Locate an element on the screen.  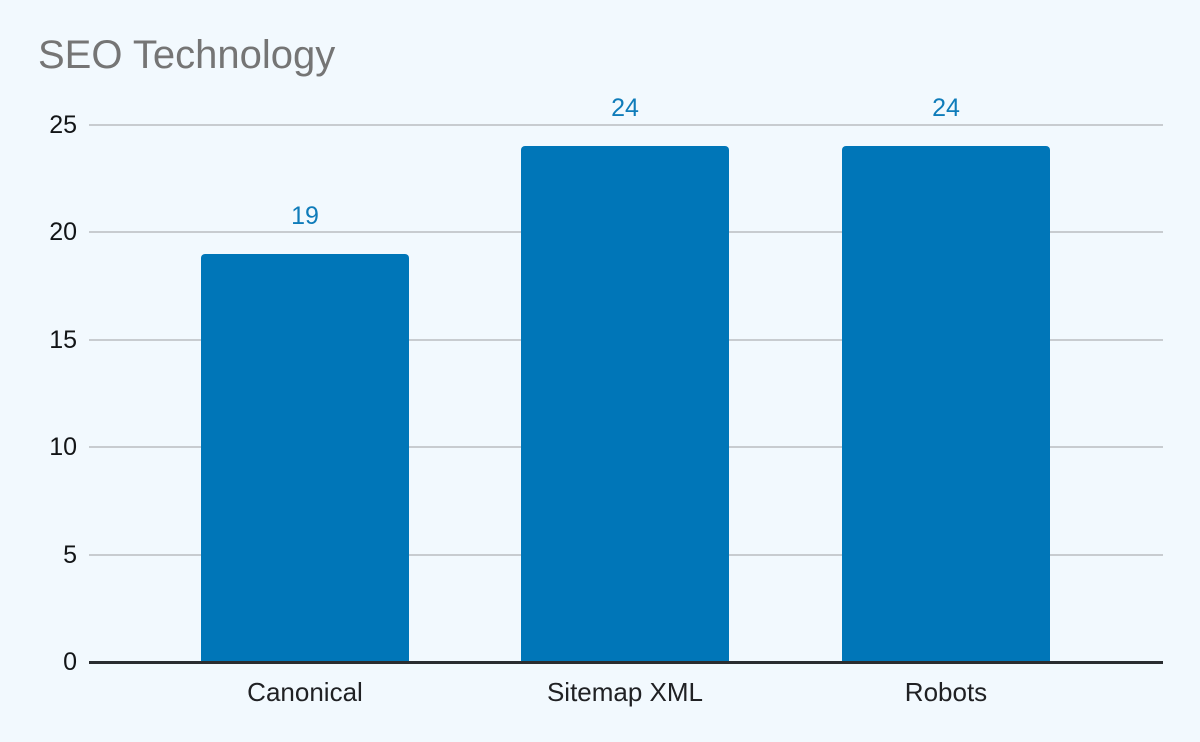
y-axis-tick-label: 15 is located at coordinates (63, 340).